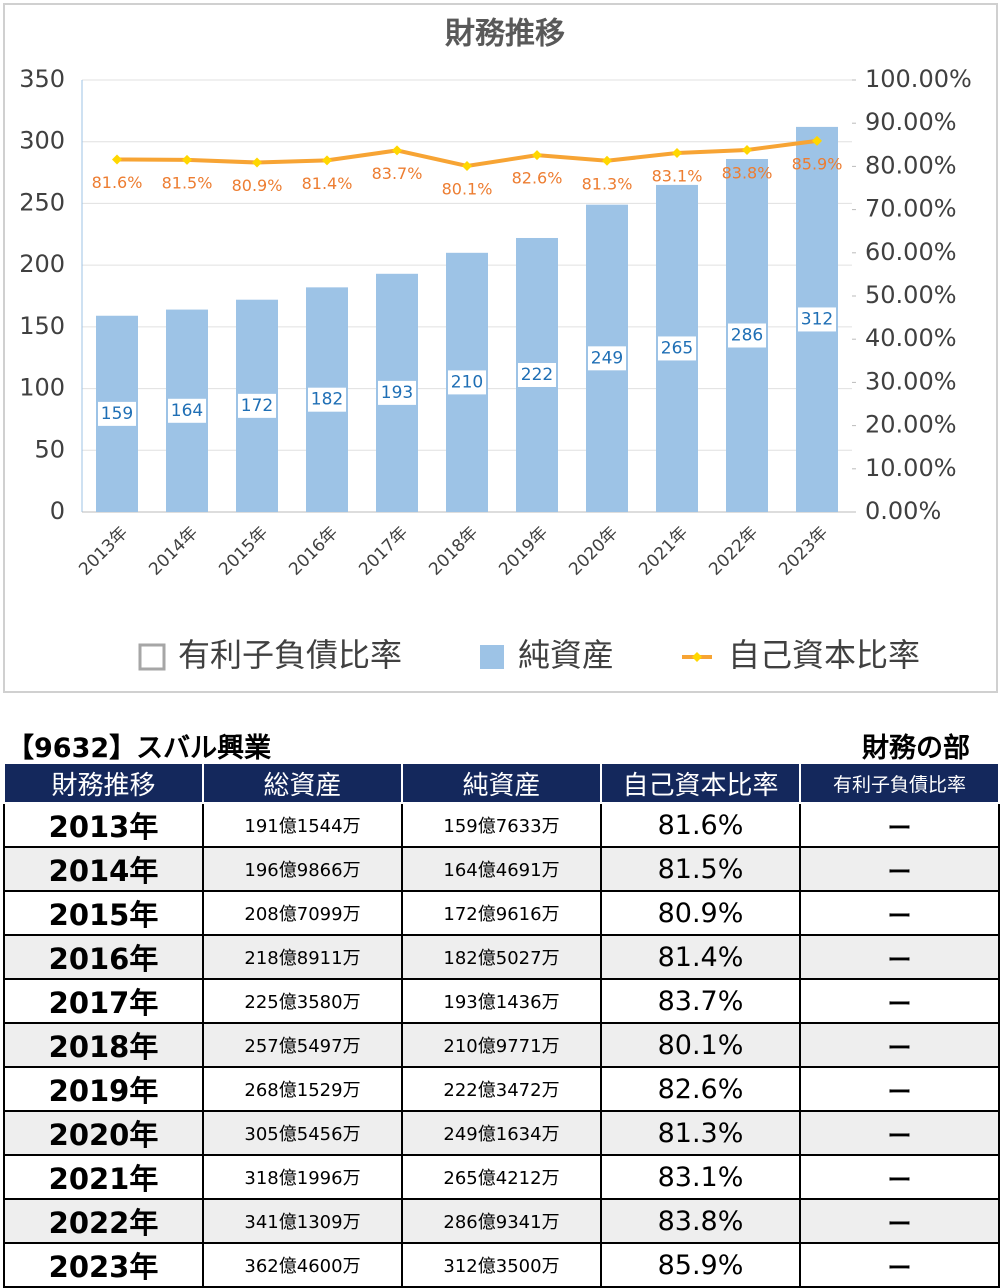 This screenshot has height=1288, width=1003. Describe the element at coordinates (103, 957) in the screenshot. I see `cell: 2016年` at that location.